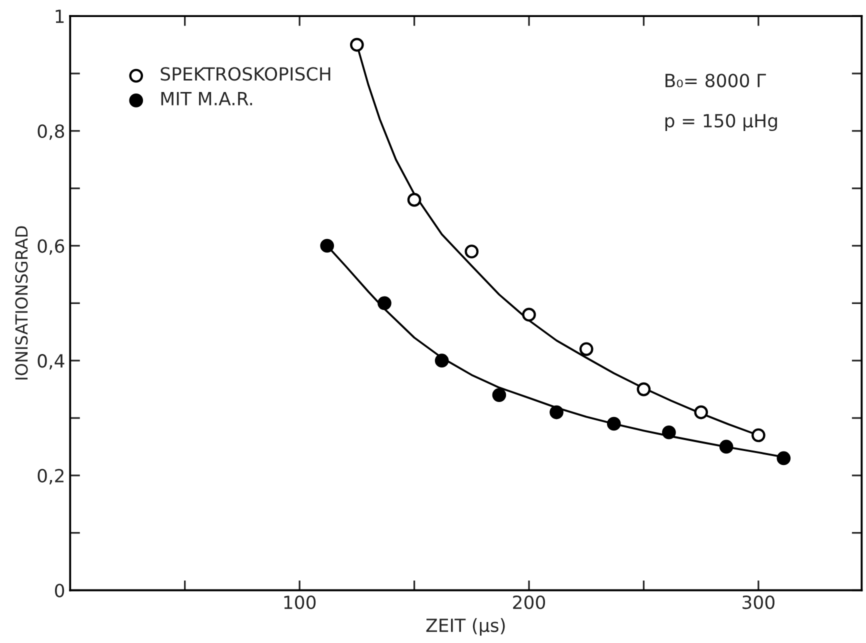 The width and height of the screenshot is (866, 643). What do you see at coordinates (51, 132) in the screenshot?
I see `y-tick-label: 0,8` at bounding box center [51, 132].